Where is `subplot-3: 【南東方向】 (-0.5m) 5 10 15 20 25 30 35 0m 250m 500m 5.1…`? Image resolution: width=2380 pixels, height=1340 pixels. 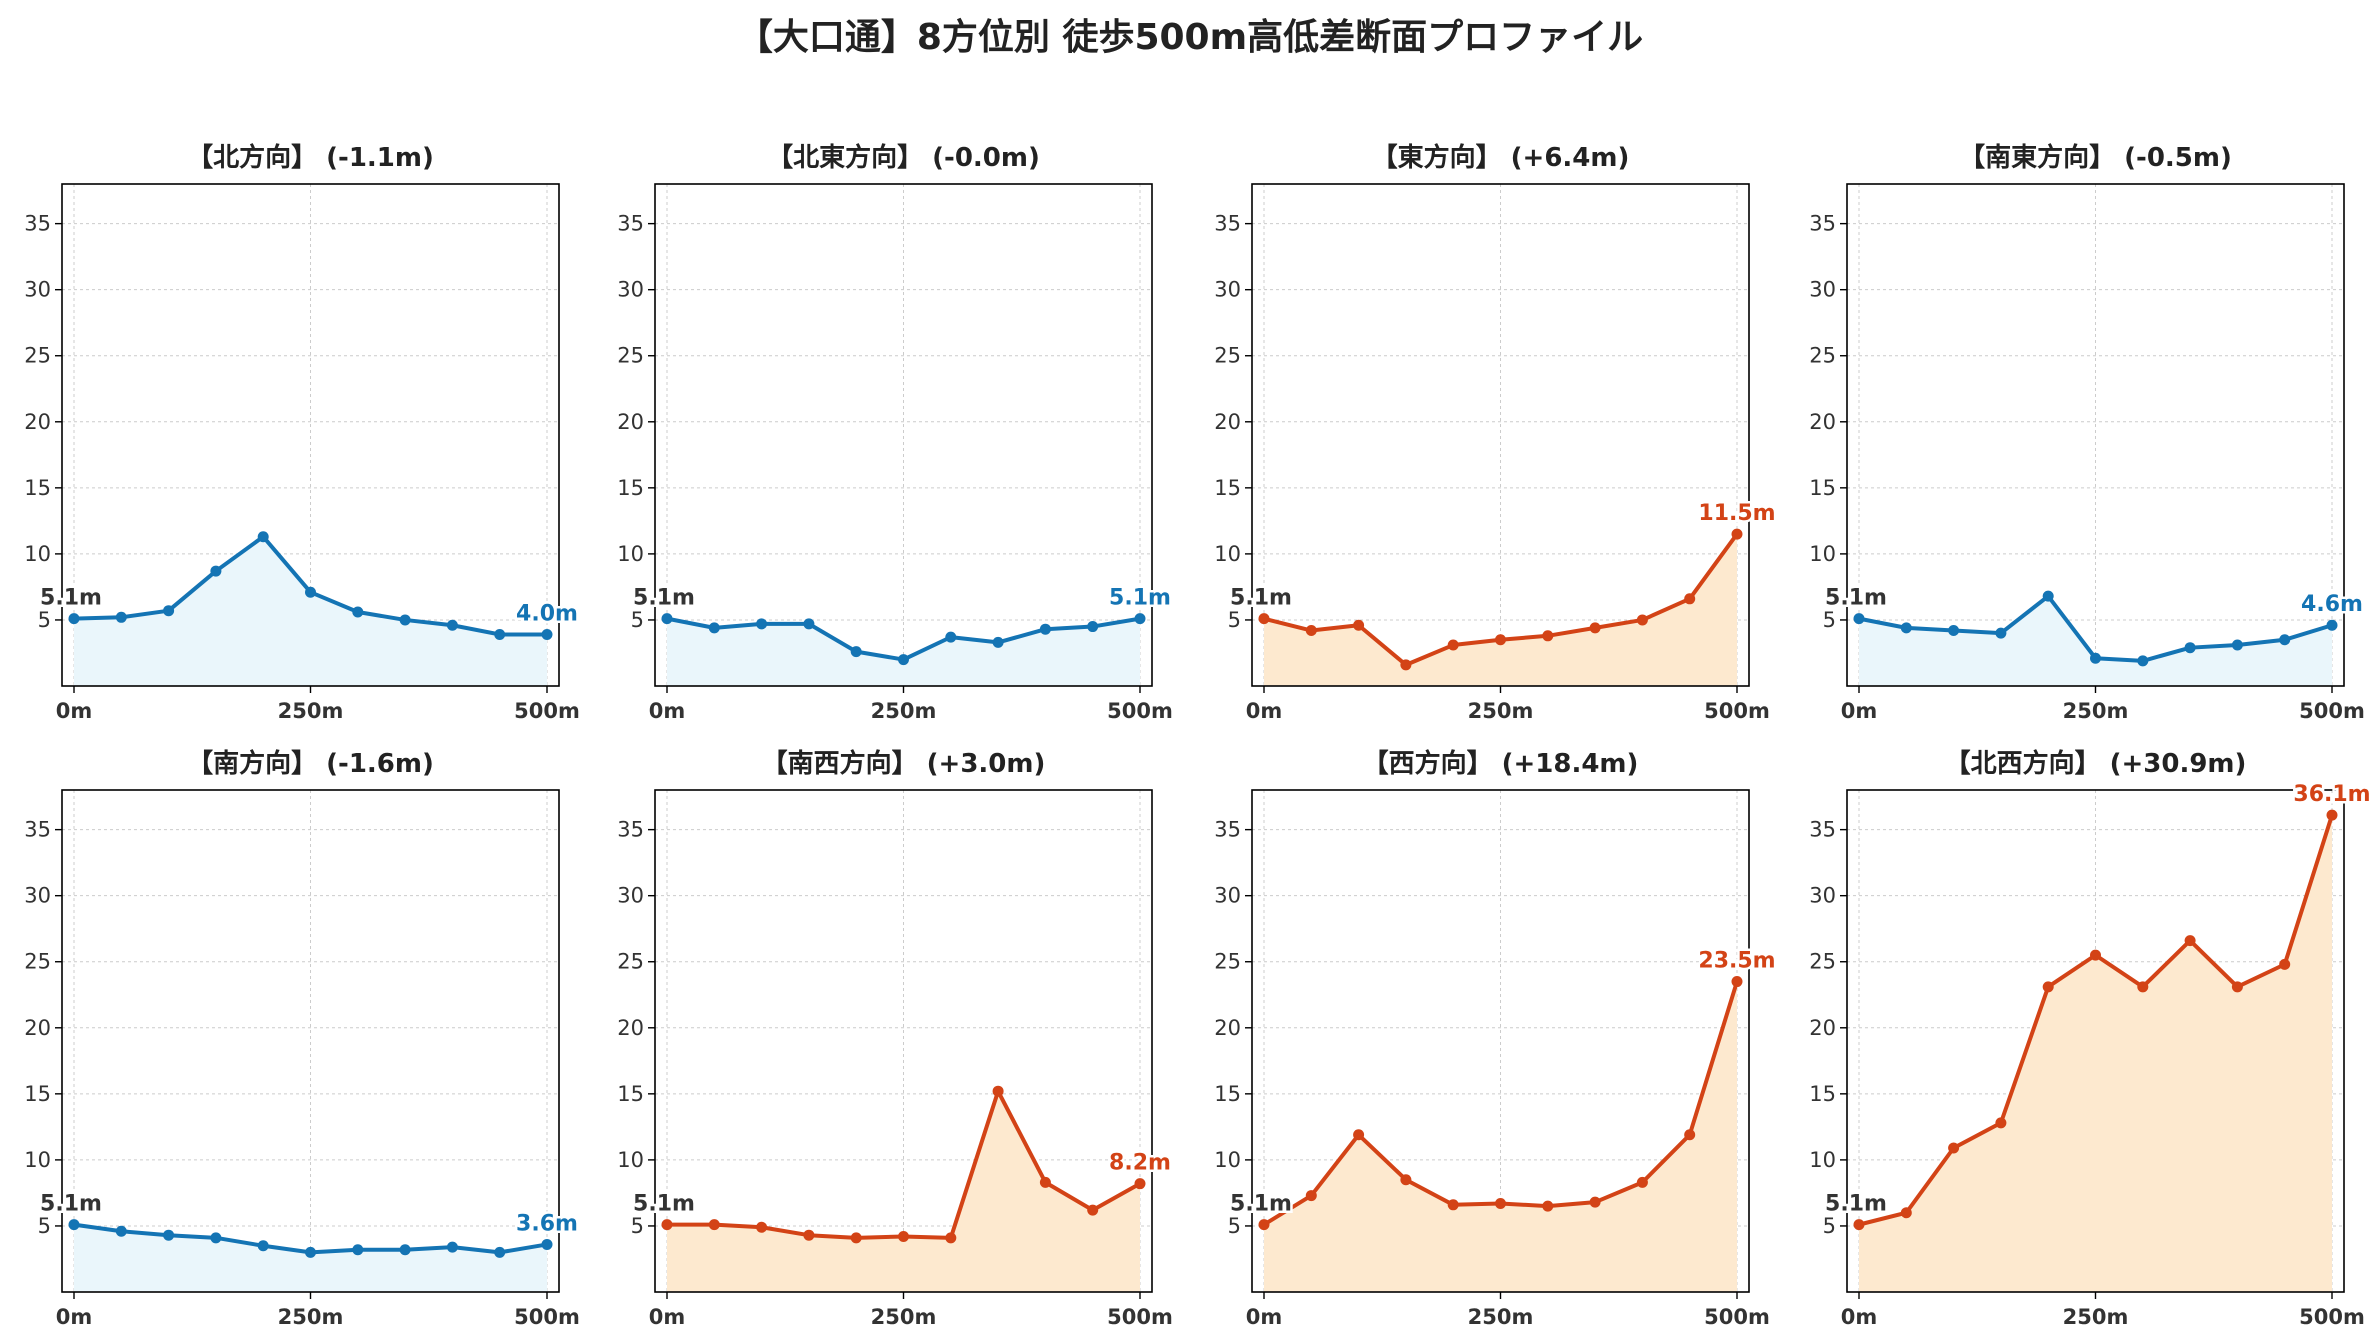 subplot-3: 【南東方向】 (-0.5m) 5 10 15 20 25 30 35 0m 250m 500m 5.1… is located at coordinates (2087, 432).